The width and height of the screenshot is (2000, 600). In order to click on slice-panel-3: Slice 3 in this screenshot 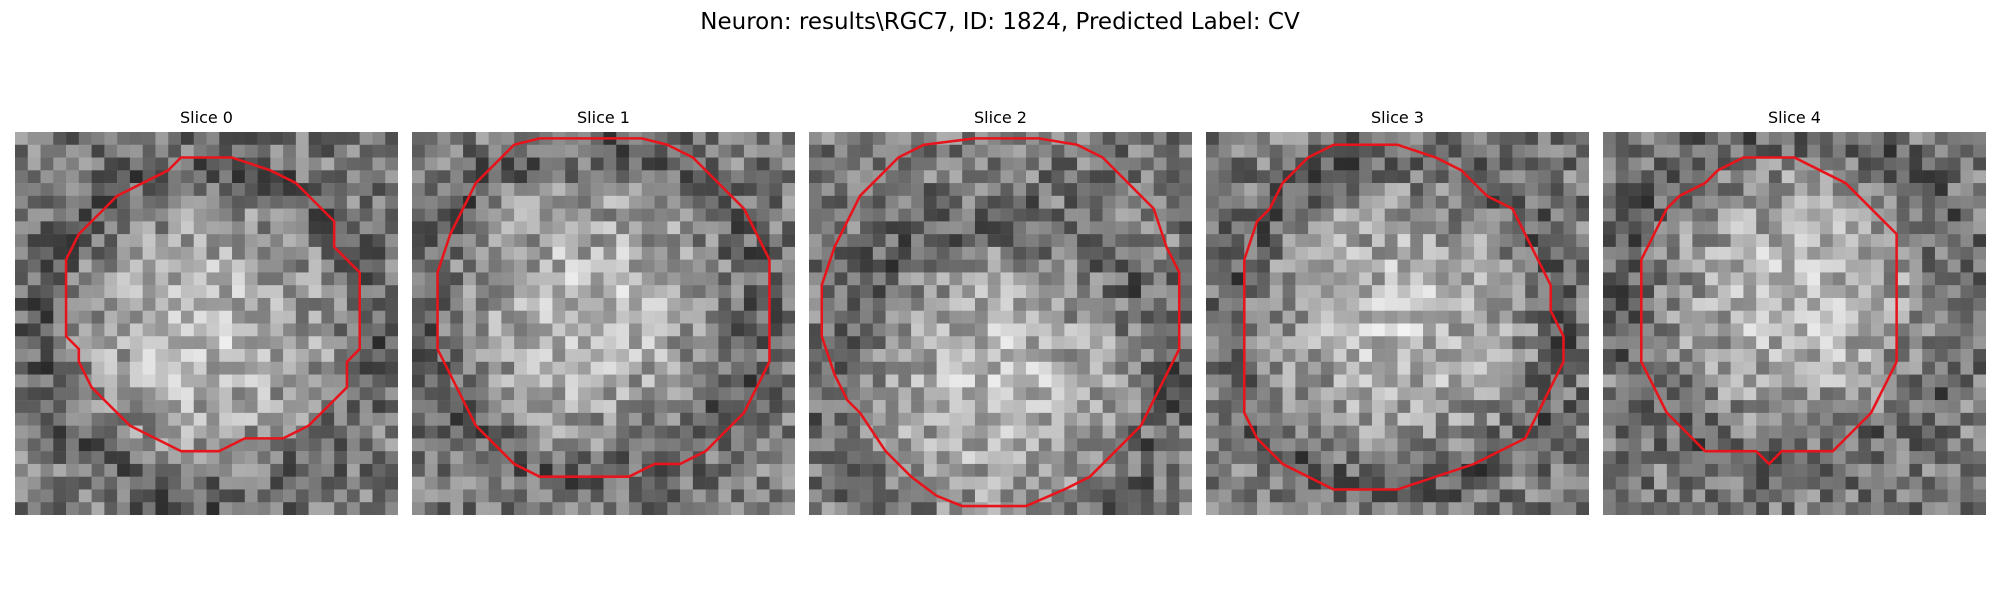, I will do `click(1397, 311)`.